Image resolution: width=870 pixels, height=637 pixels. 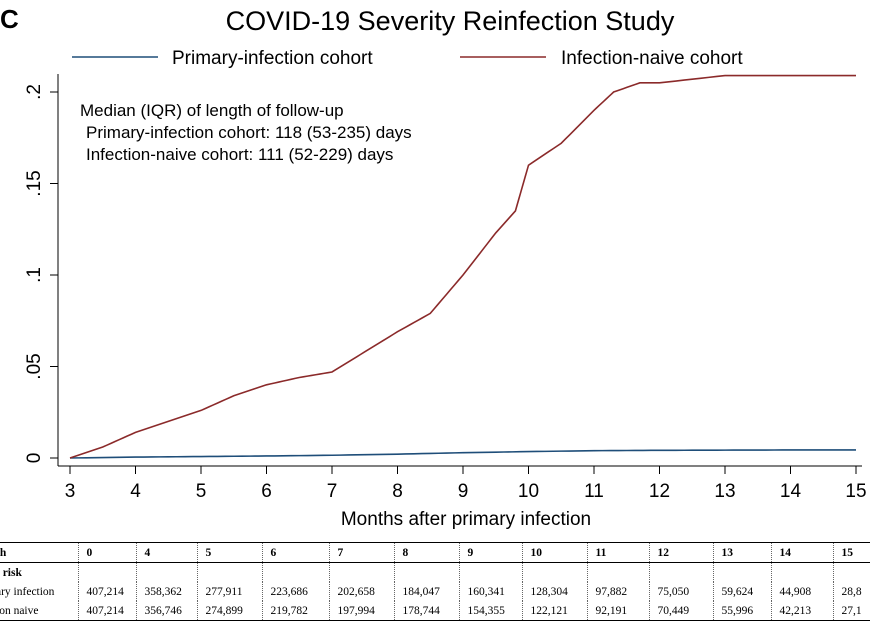 I want to click on table-cell: 11, so click(x=617, y=552).